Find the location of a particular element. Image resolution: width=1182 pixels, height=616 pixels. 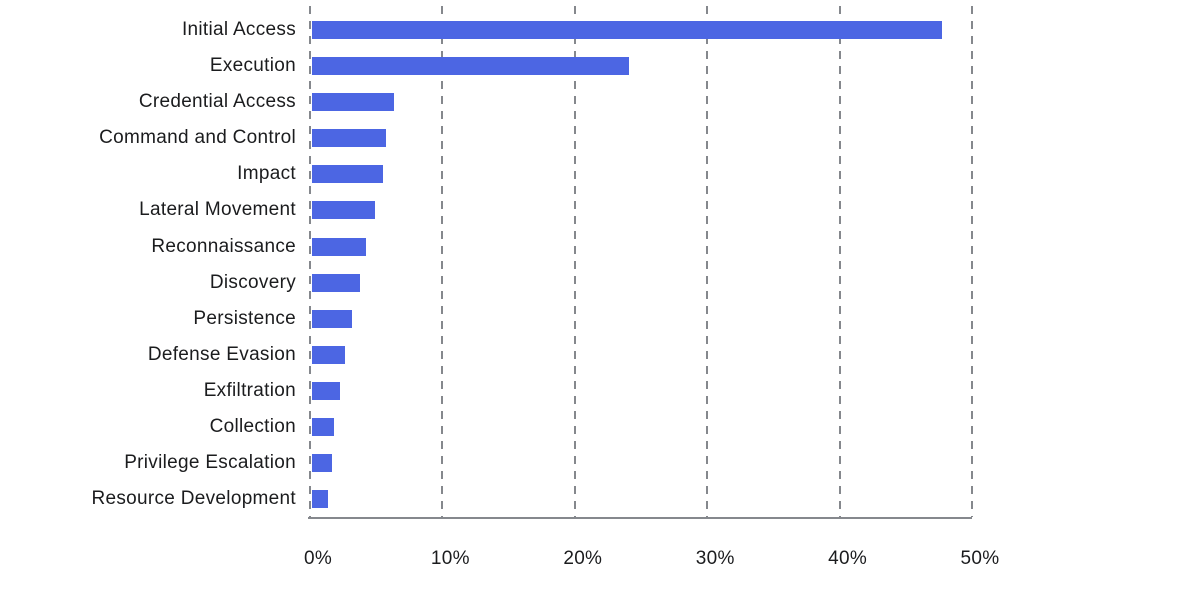

x-tick-label: 20% is located at coordinates (583, 558).